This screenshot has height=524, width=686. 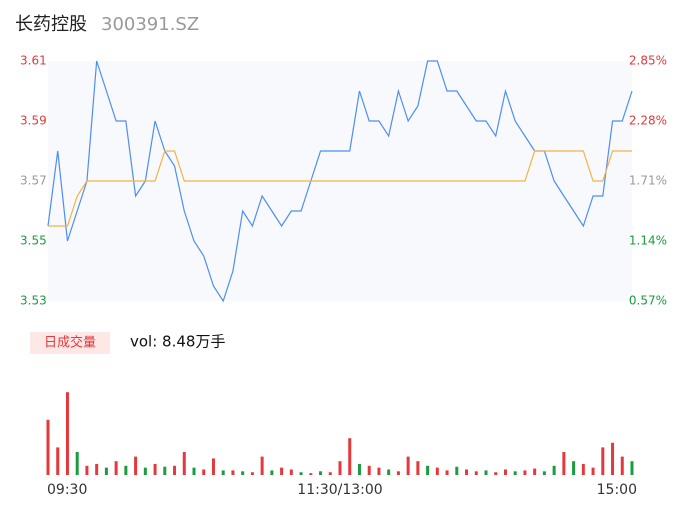 I want to click on y2-tick-label: 0.57%, so click(x=648, y=301).